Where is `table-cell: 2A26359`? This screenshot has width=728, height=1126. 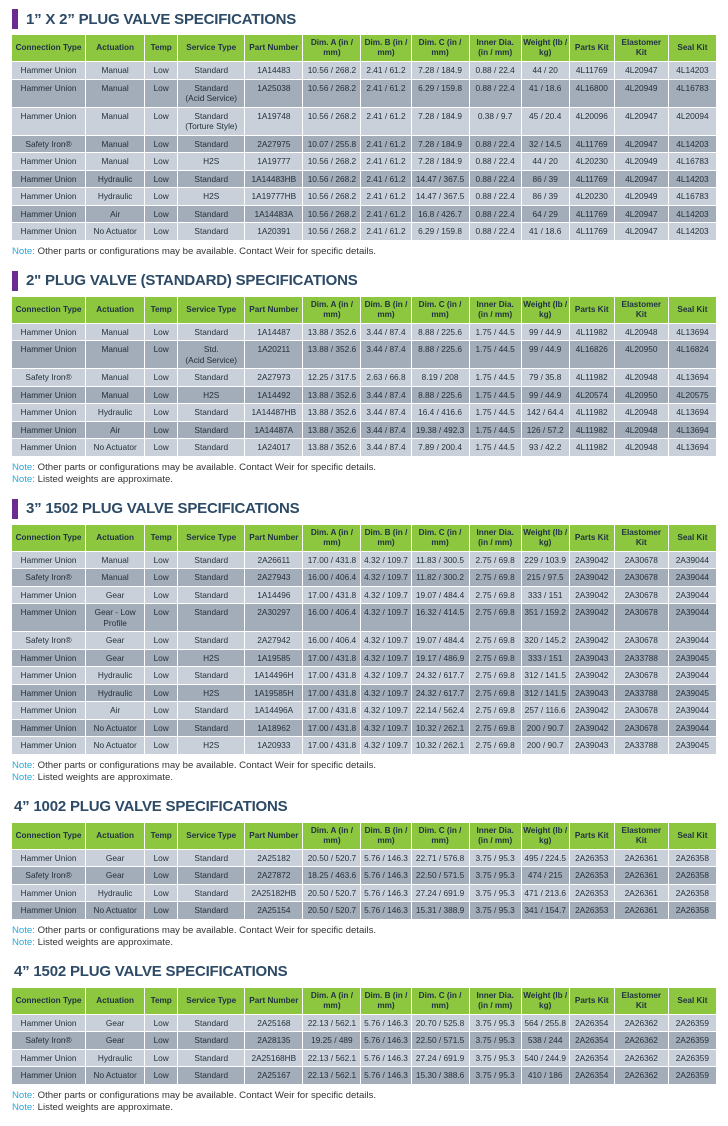 table-cell: 2A26359 is located at coordinates (692, 1075).